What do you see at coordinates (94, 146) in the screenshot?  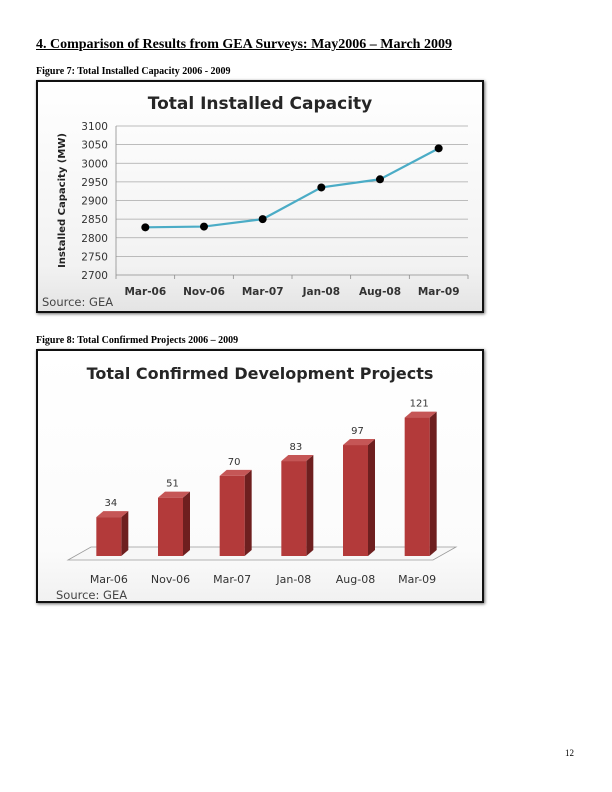 I see `y-tick-label: 3050` at bounding box center [94, 146].